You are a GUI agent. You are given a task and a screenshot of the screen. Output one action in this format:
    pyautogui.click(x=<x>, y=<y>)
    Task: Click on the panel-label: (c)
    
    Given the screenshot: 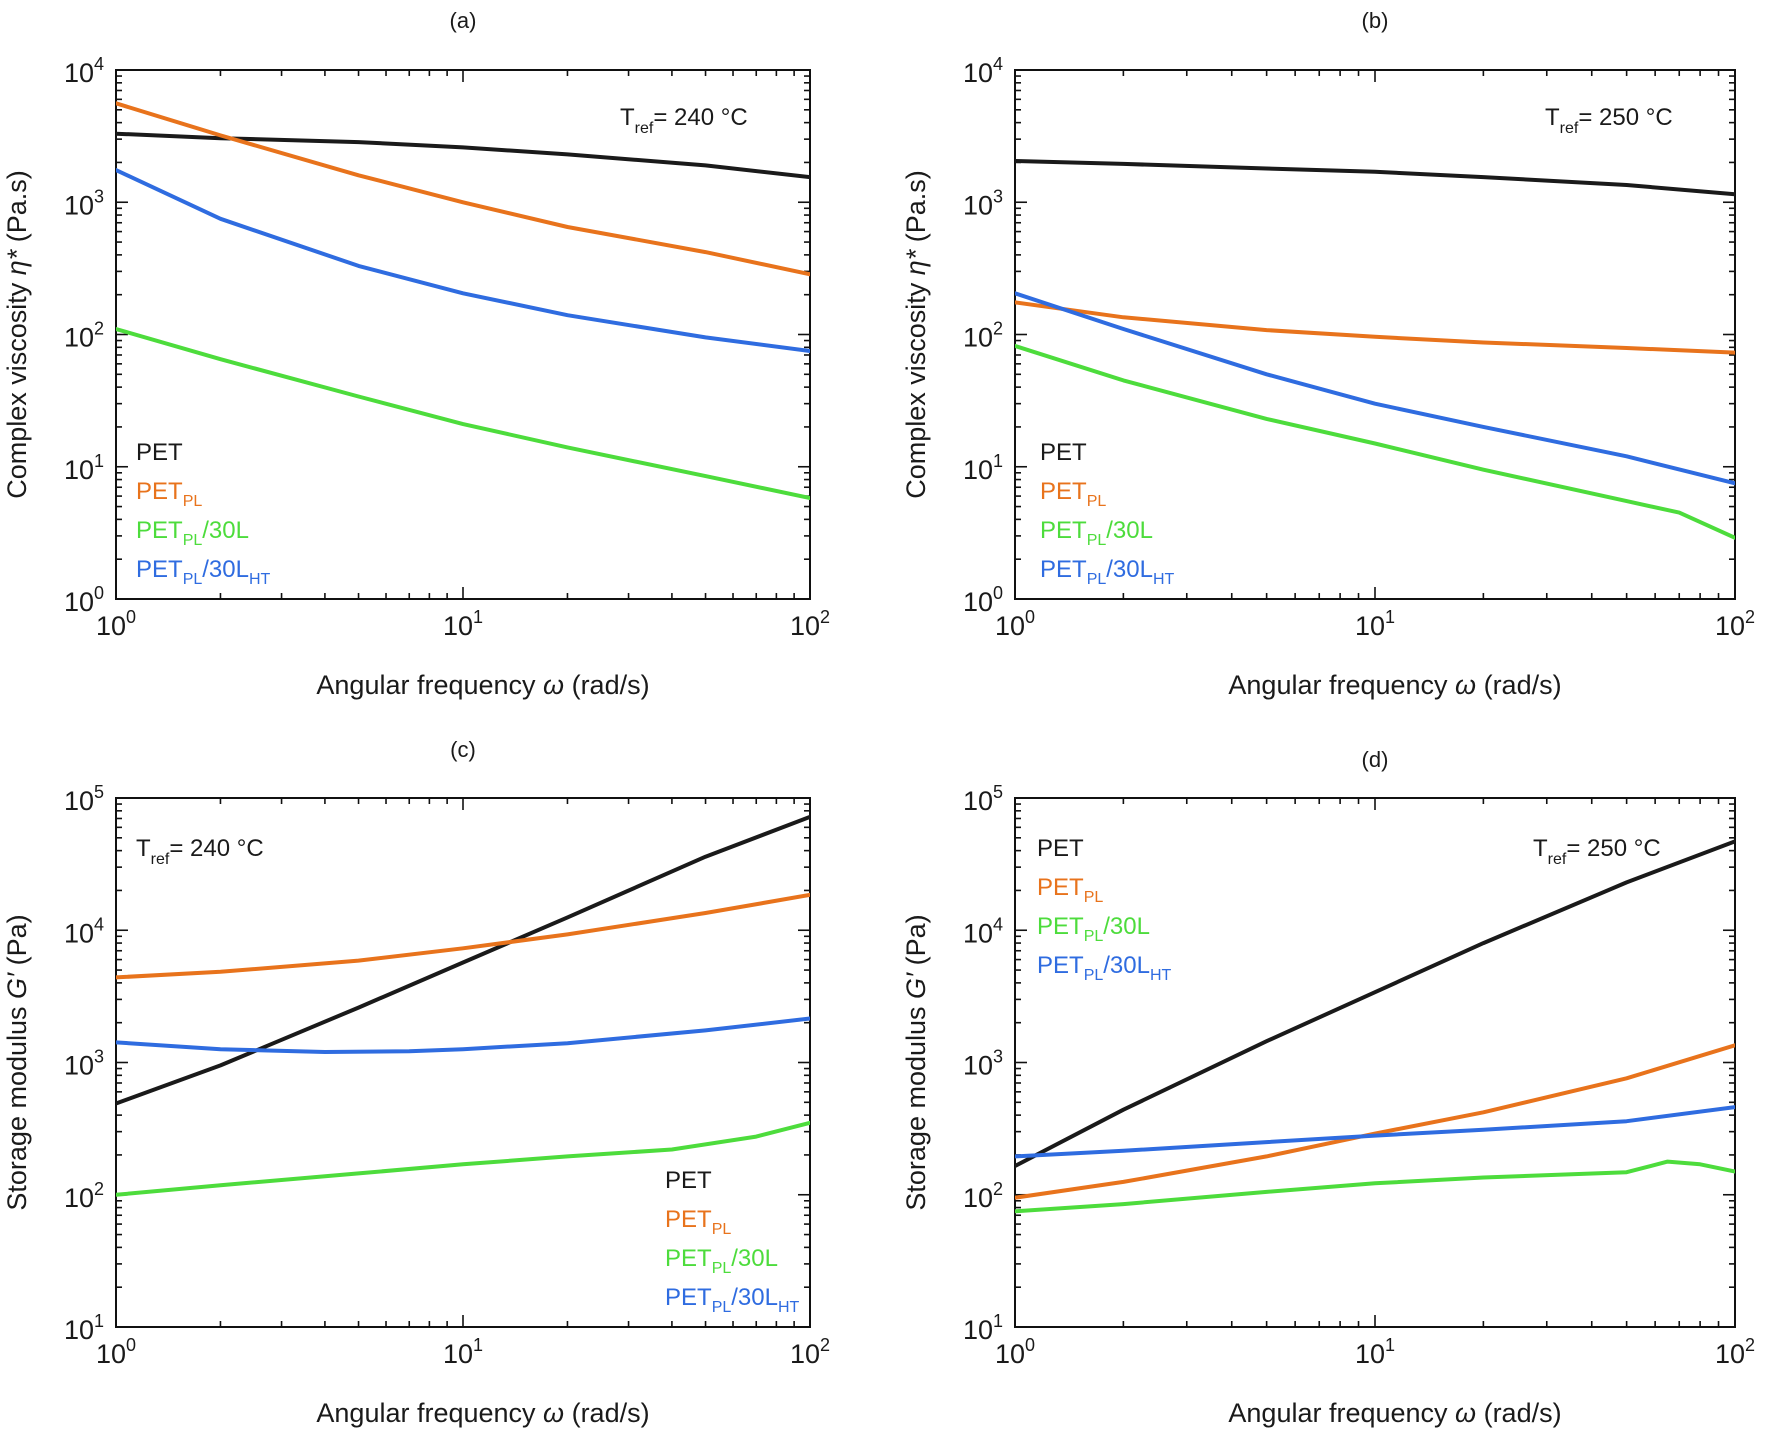 What is the action you would take?
    pyautogui.click(x=463, y=749)
    